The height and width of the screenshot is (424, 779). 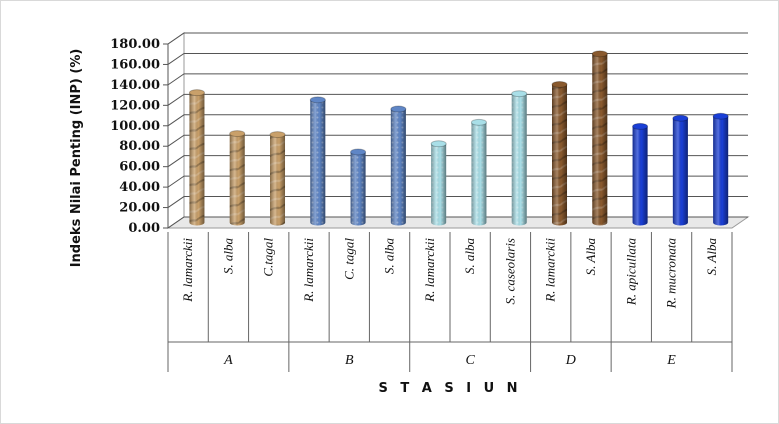 I want to click on category-label: C. tagal, so click(x=348, y=259).